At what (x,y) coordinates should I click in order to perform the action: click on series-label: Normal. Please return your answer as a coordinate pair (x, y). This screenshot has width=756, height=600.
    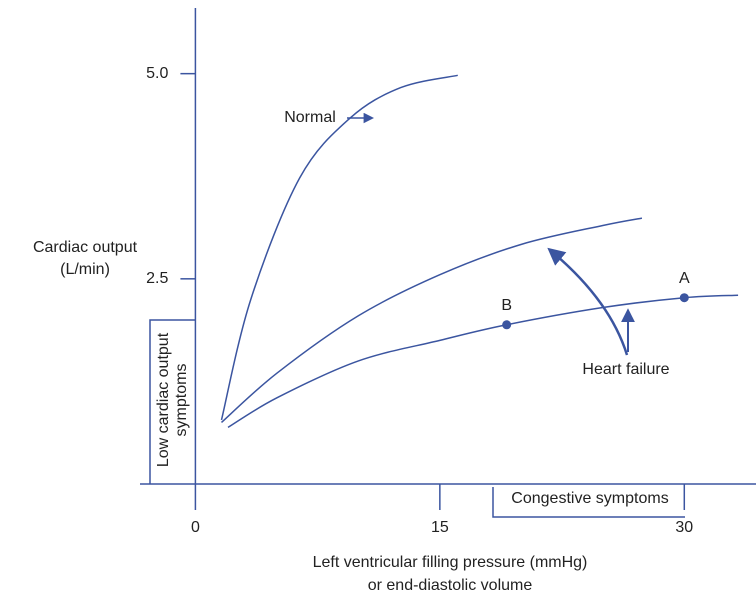
    Looking at the image, I should click on (310, 117).